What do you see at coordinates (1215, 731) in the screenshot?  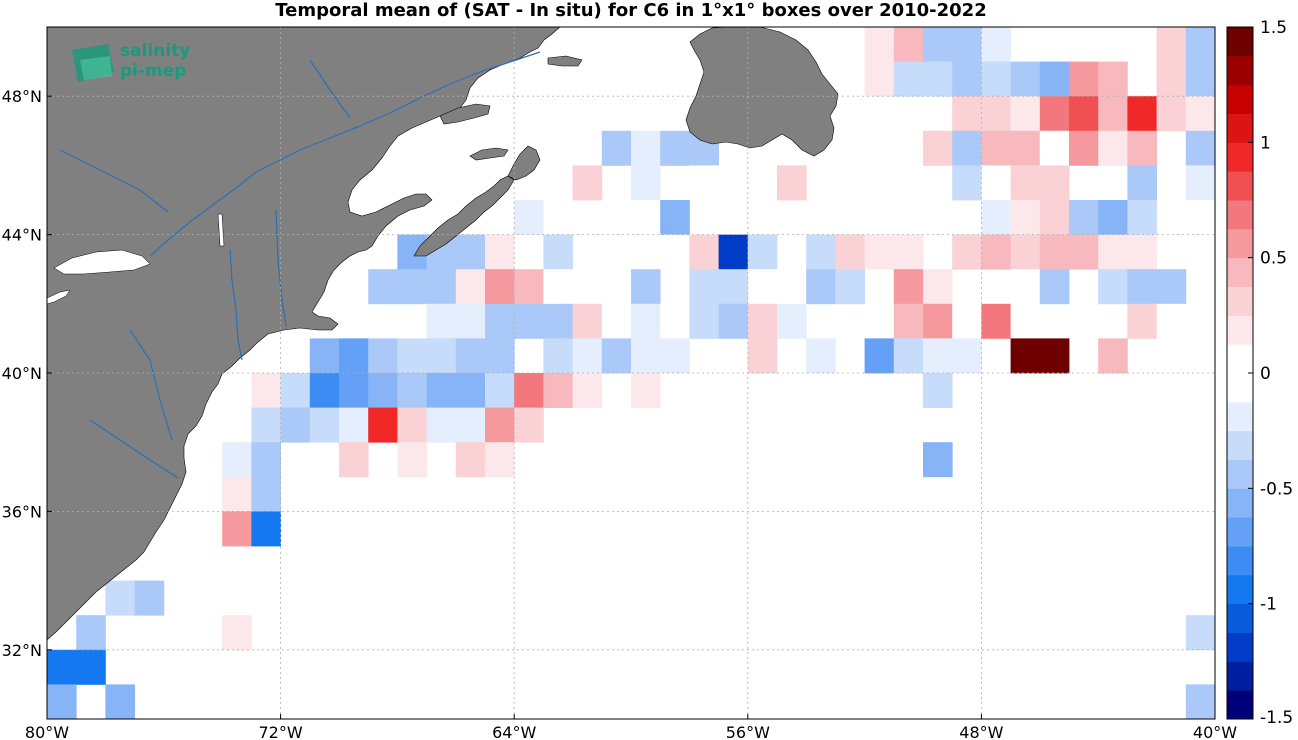 I see `x-tick-label: 40°W` at bounding box center [1215, 731].